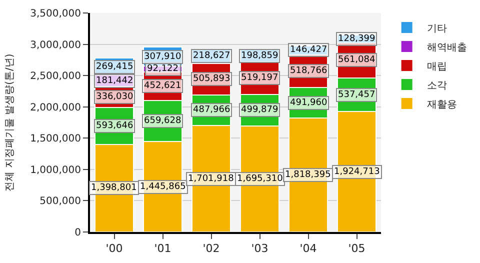 This screenshot has height=263, width=480. Describe the element at coordinates (55, 108) in the screenshot. I see `y-tick-label: 2,000,000` at that location.